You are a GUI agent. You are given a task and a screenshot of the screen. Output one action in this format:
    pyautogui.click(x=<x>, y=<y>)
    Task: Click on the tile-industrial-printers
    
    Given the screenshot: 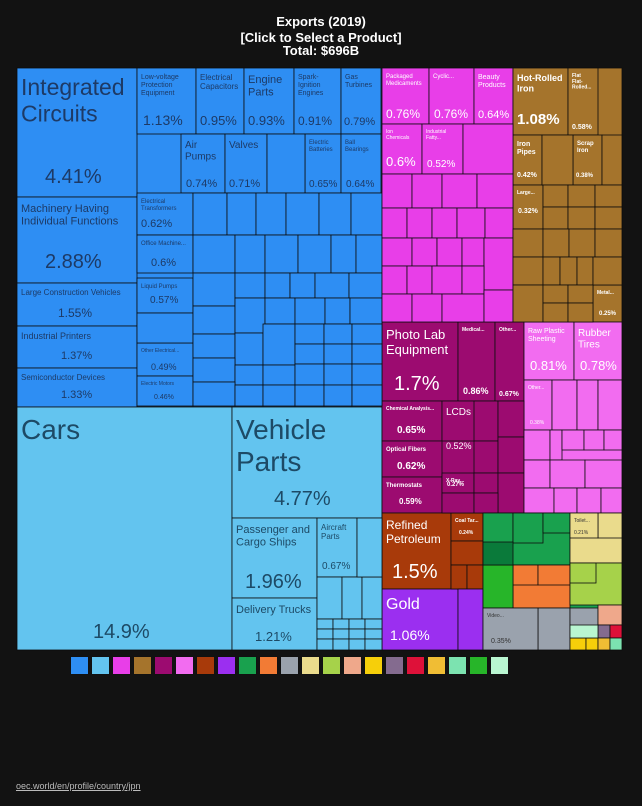 What is the action you would take?
    pyautogui.click(x=77, y=347)
    